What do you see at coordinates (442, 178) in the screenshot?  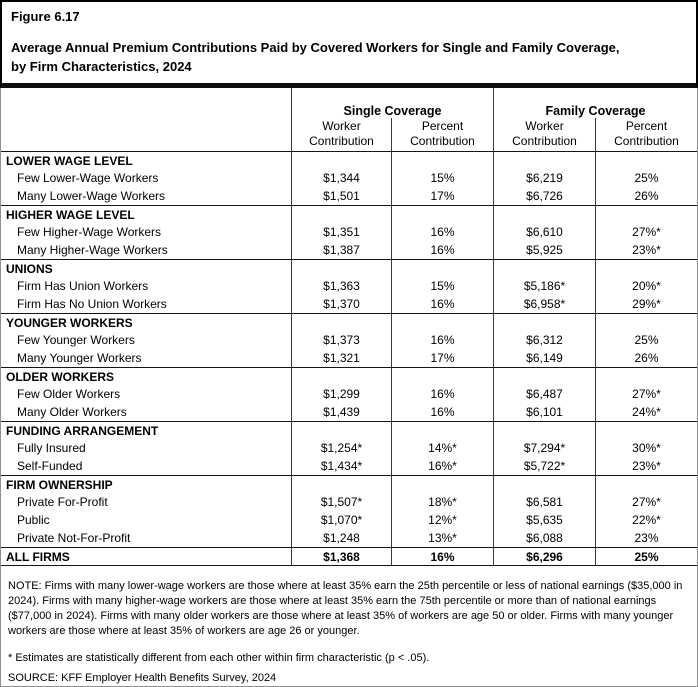 I see `value-cell: 15%` at bounding box center [442, 178].